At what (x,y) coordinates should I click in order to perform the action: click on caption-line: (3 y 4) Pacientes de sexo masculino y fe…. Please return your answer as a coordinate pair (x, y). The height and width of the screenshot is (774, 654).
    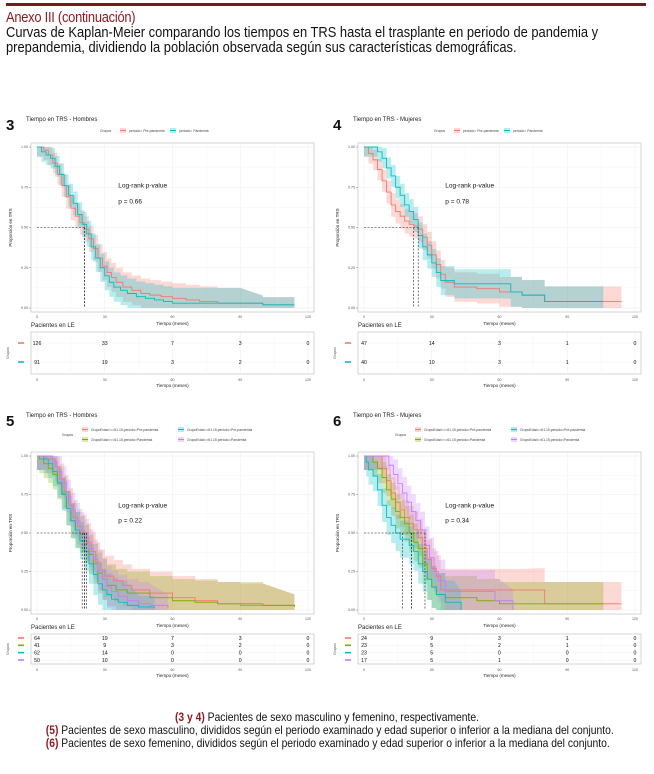
    Looking at the image, I should click on (327, 717).